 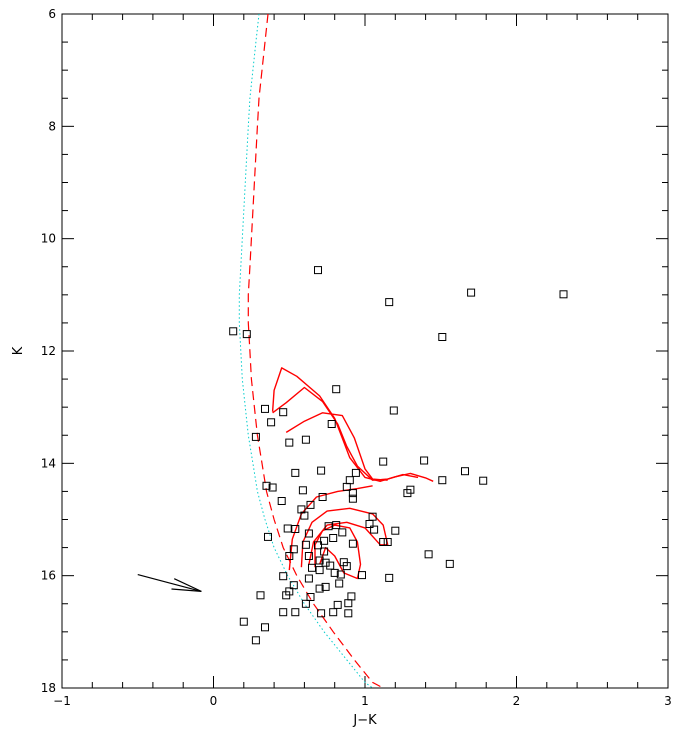 I want to click on y-tick-label: 18, so click(x=48, y=688).